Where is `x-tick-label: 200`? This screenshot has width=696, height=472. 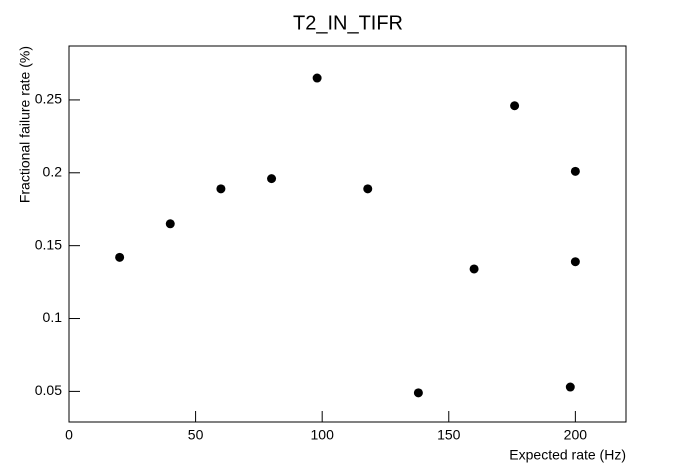
x-tick-label: 200 is located at coordinates (576, 435).